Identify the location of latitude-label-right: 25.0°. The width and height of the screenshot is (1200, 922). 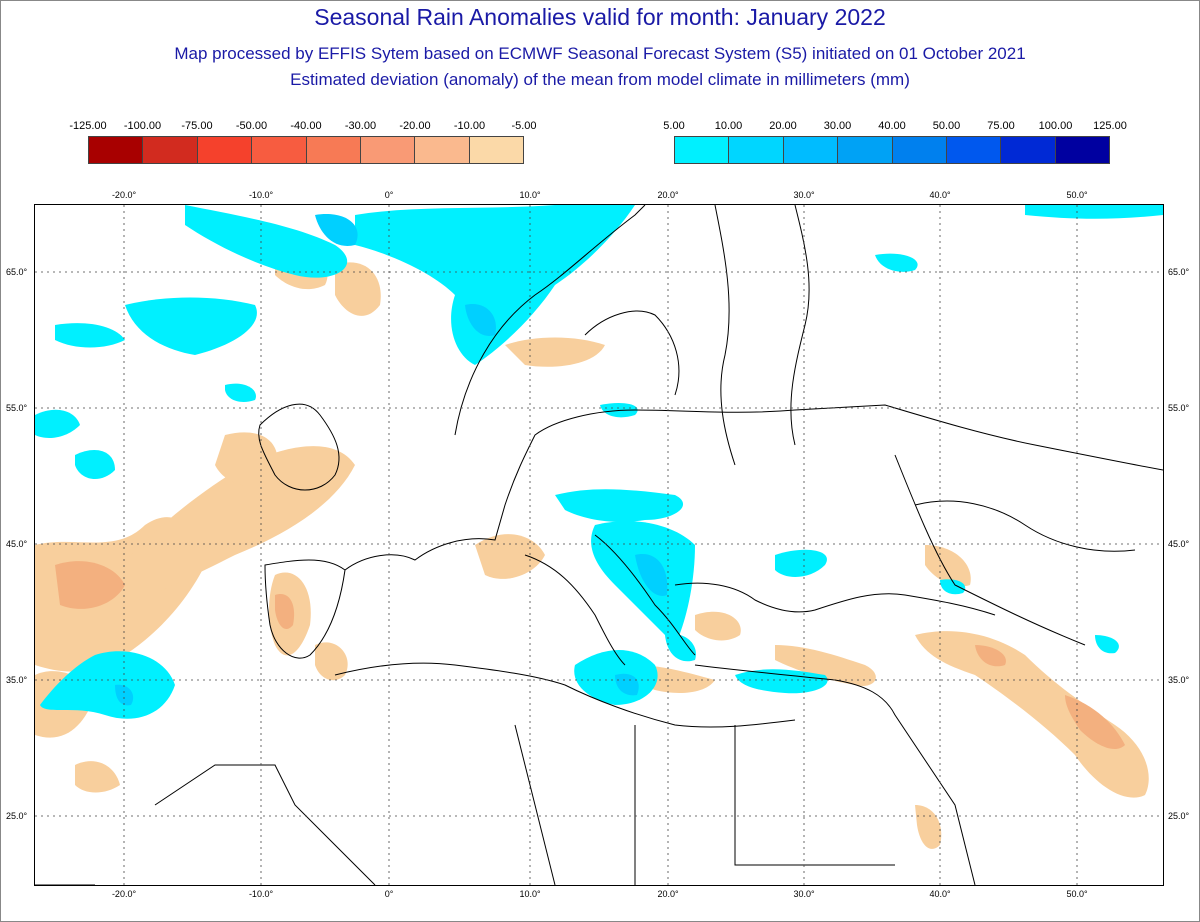
(1179, 816).